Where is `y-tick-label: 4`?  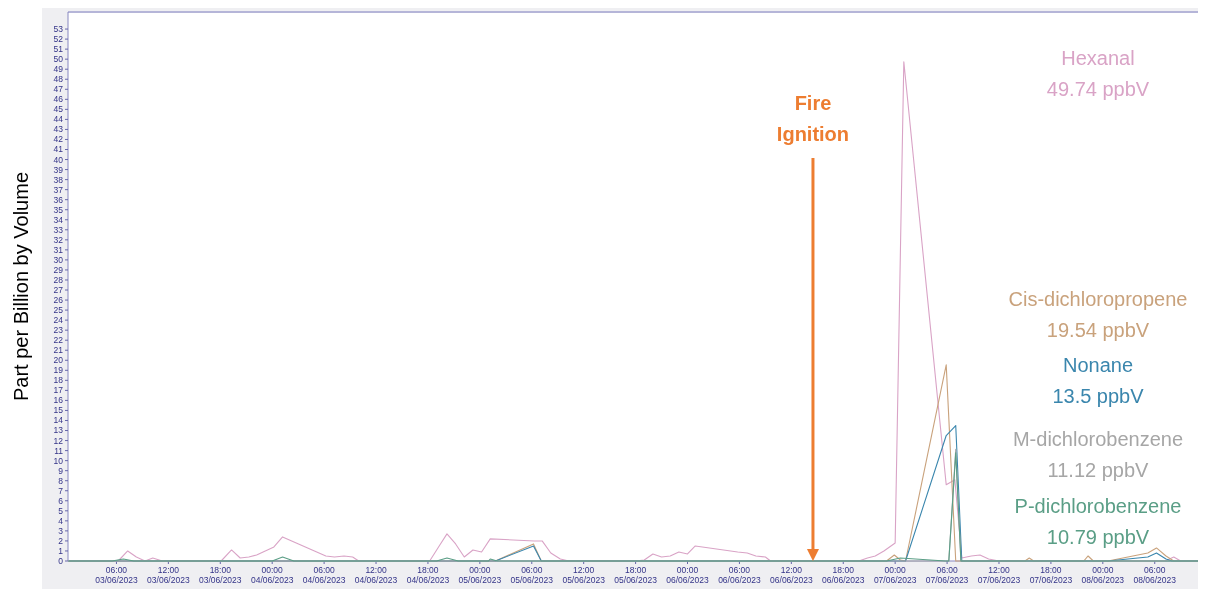 y-tick-label: 4 is located at coordinates (61, 520).